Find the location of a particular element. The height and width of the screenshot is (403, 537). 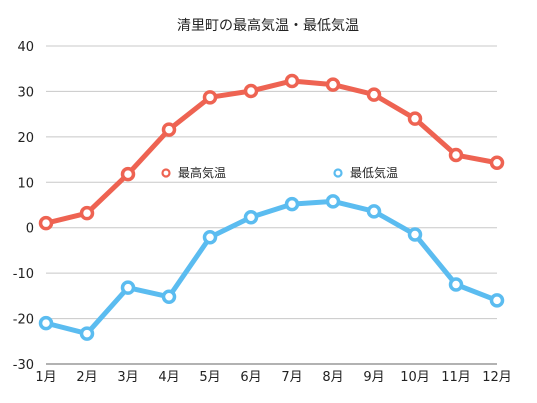

legend-item: 最高気温 is located at coordinates (193, 172).